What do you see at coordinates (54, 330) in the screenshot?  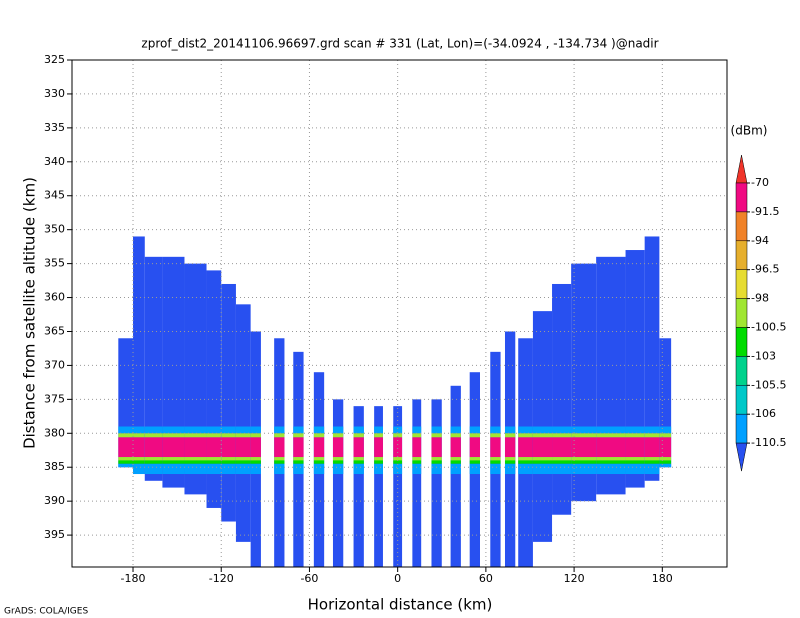 I see `y-tick-label: 365` at bounding box center [54, 330].